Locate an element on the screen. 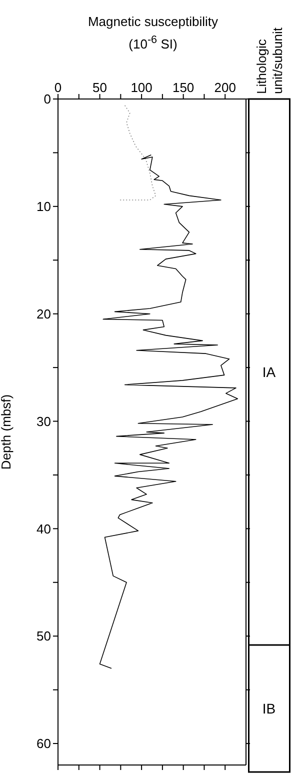  text: IB is located at coordinates (269, 708).